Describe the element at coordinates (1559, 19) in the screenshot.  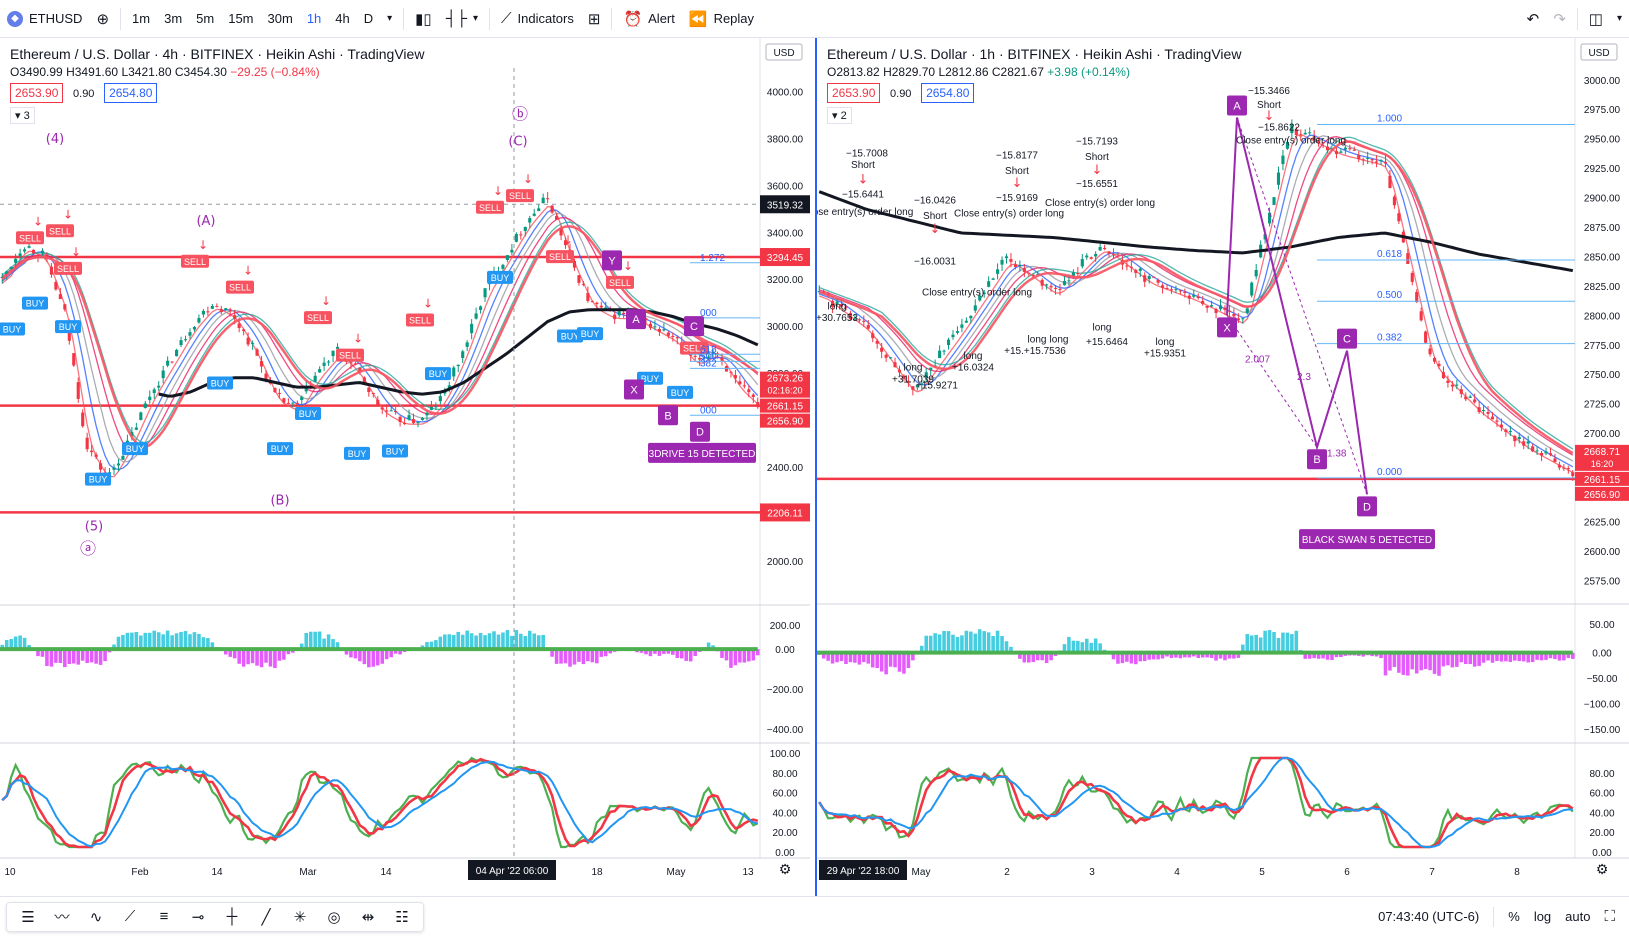
I see `redo-button: ↷` at that location.